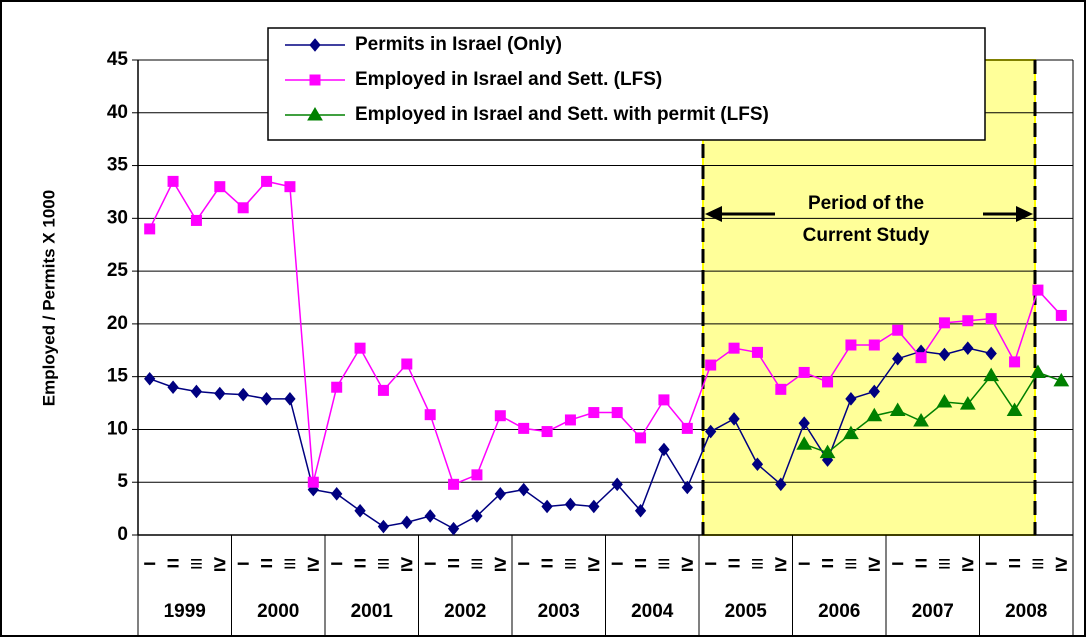 Image resolution: width=1088 pixels, height=644 pixels. I want to click on year-label: 2002, so click(465, 611).